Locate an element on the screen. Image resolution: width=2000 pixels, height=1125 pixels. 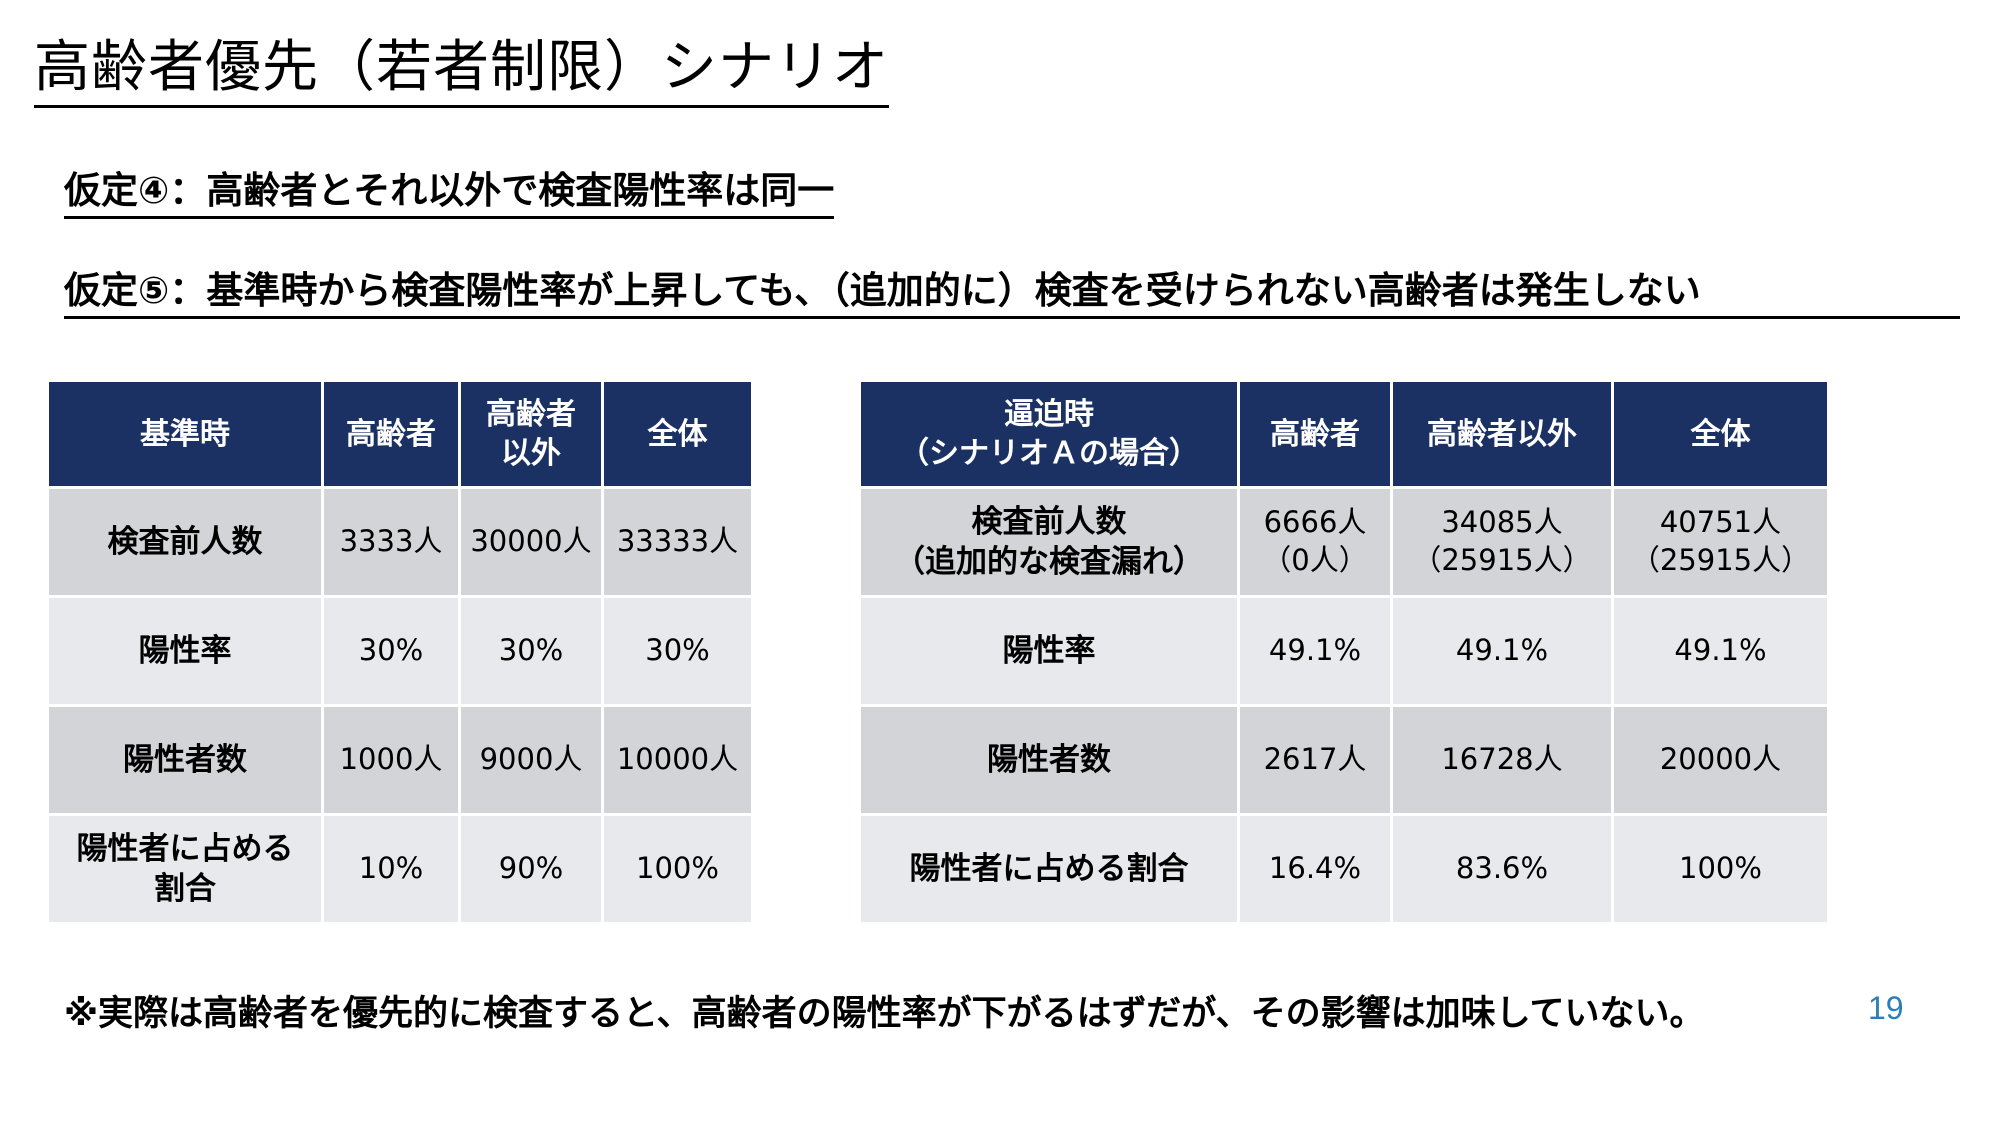
table-row: 検査前人数 3333人 30000人 33333人 is located at coordinates (400, 542).